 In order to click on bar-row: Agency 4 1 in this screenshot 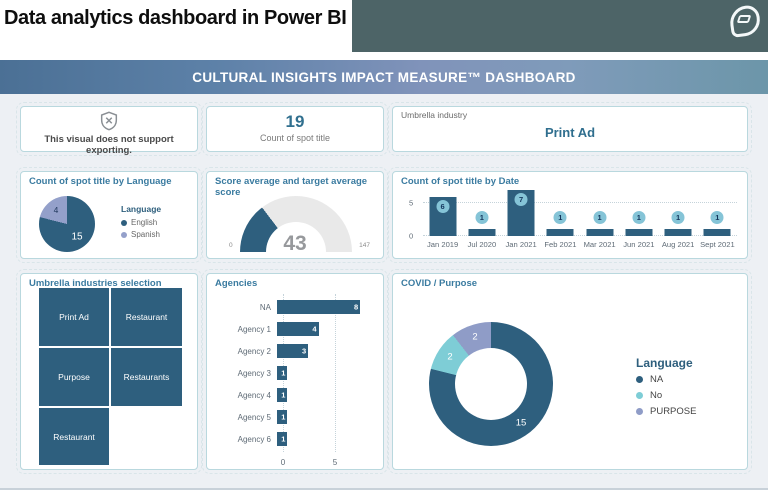, I will do `click(296, 395)`.